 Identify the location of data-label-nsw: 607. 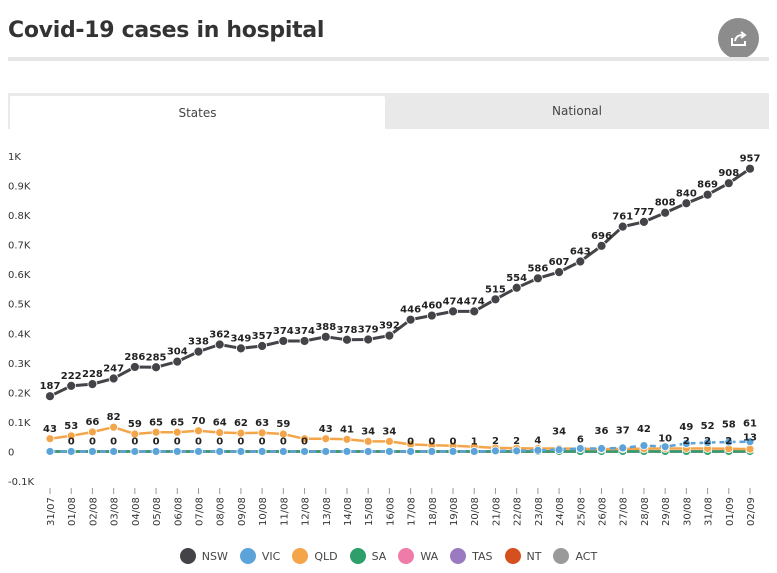
(559, 262).